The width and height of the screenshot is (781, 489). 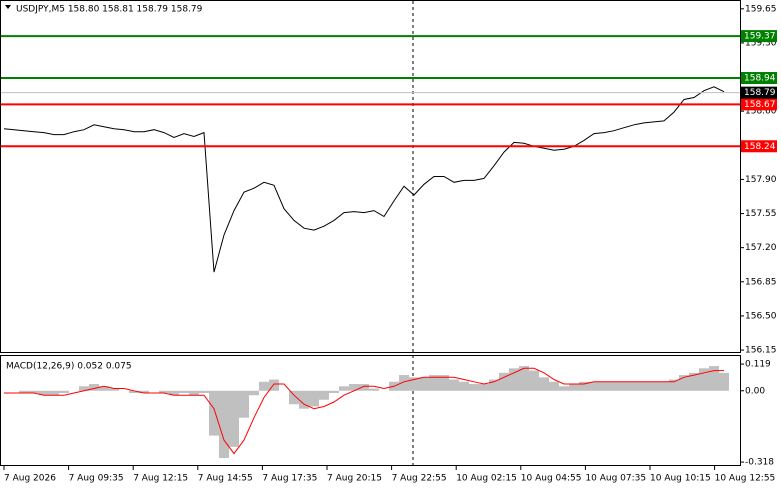 What do you see at coordinates (96, 479) in the screenshot?
I see `x-tick-label: 7 Aug 09:35` at bounding box center [96, 479].